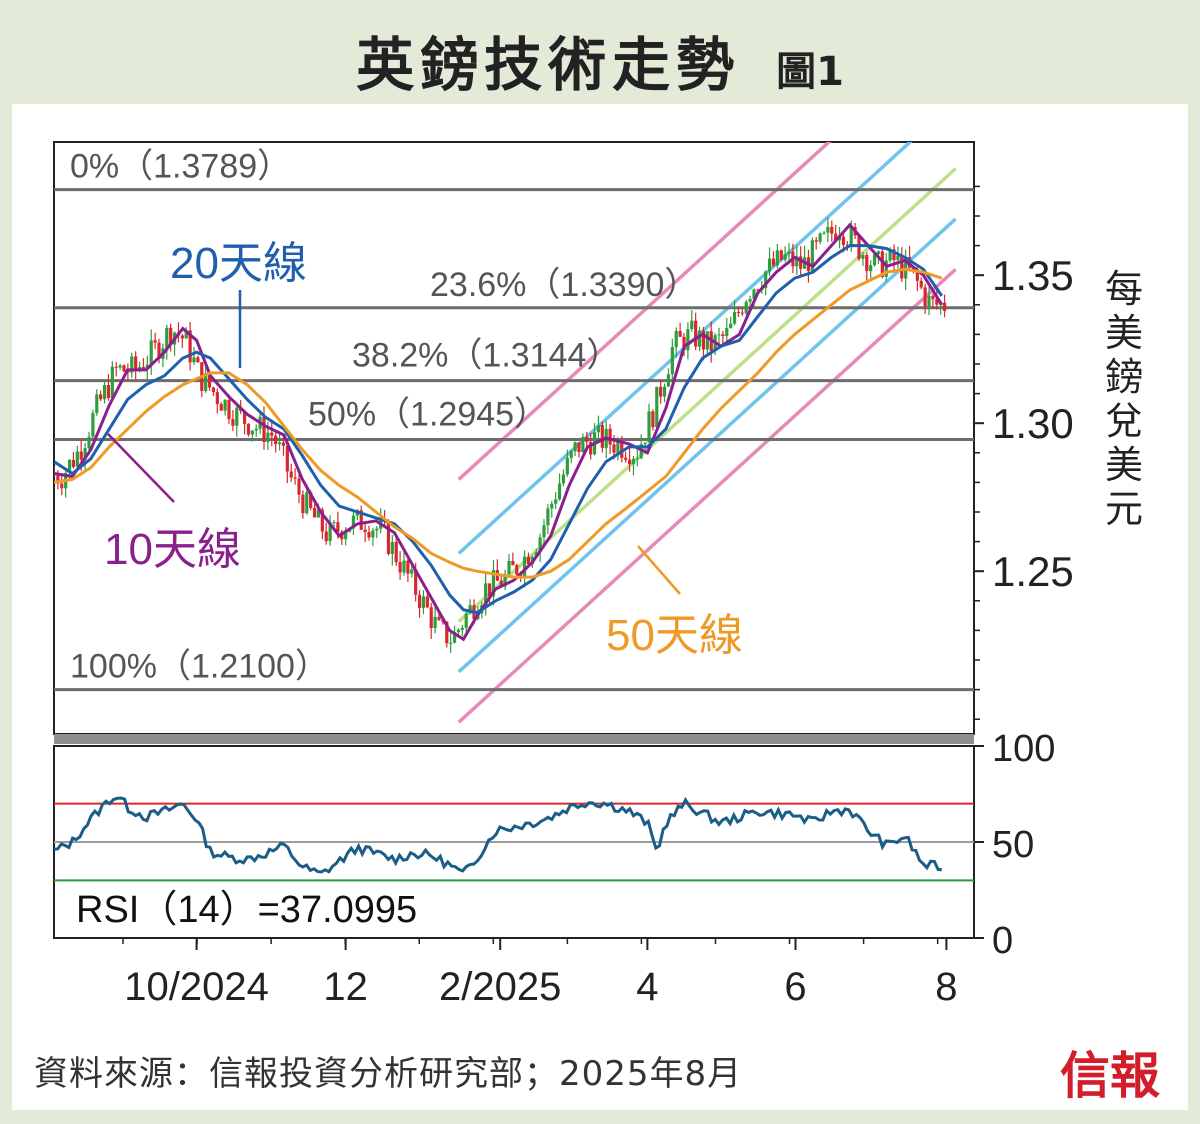  What do you see at coordinates (238, 263) in the screenshot?
I see `annotation-label-0: 20天線` at bounding box center [238, 263].